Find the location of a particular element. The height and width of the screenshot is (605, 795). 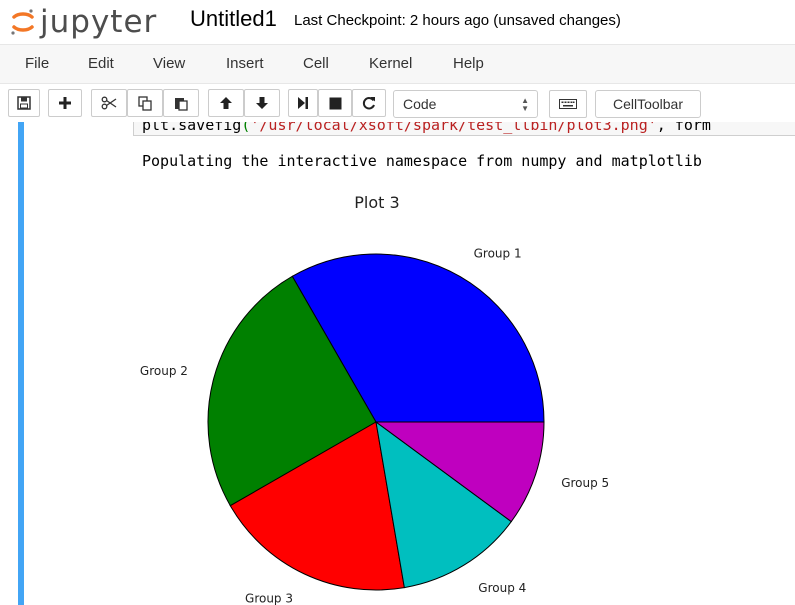

menu-kernel: Kernel is located at coordinates (391, 63).